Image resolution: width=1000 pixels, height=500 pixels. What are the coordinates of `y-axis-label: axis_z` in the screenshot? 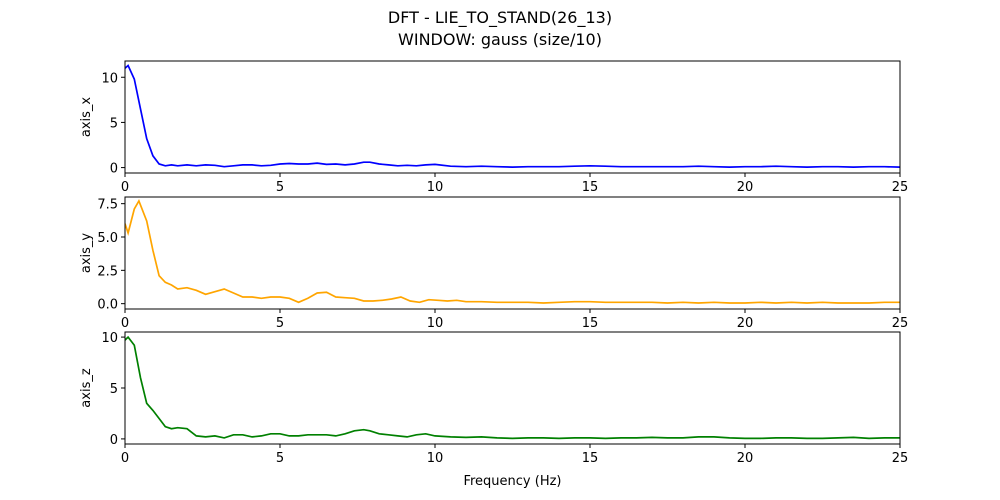 It's located at (86, 388).